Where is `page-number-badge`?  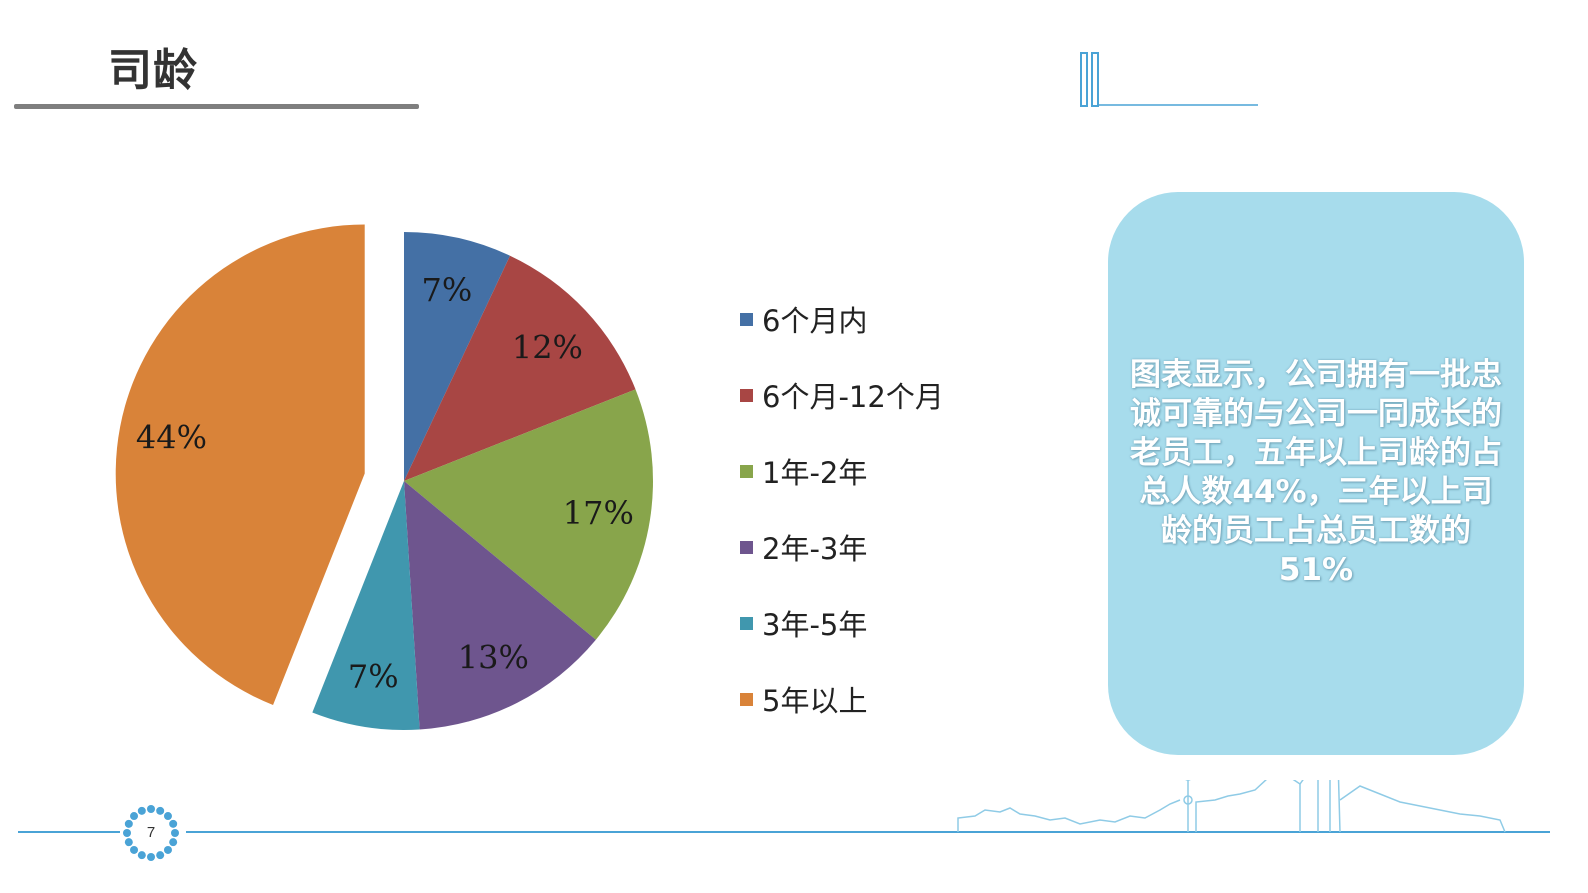 page-number-badge is located at coordinates (151, 833).